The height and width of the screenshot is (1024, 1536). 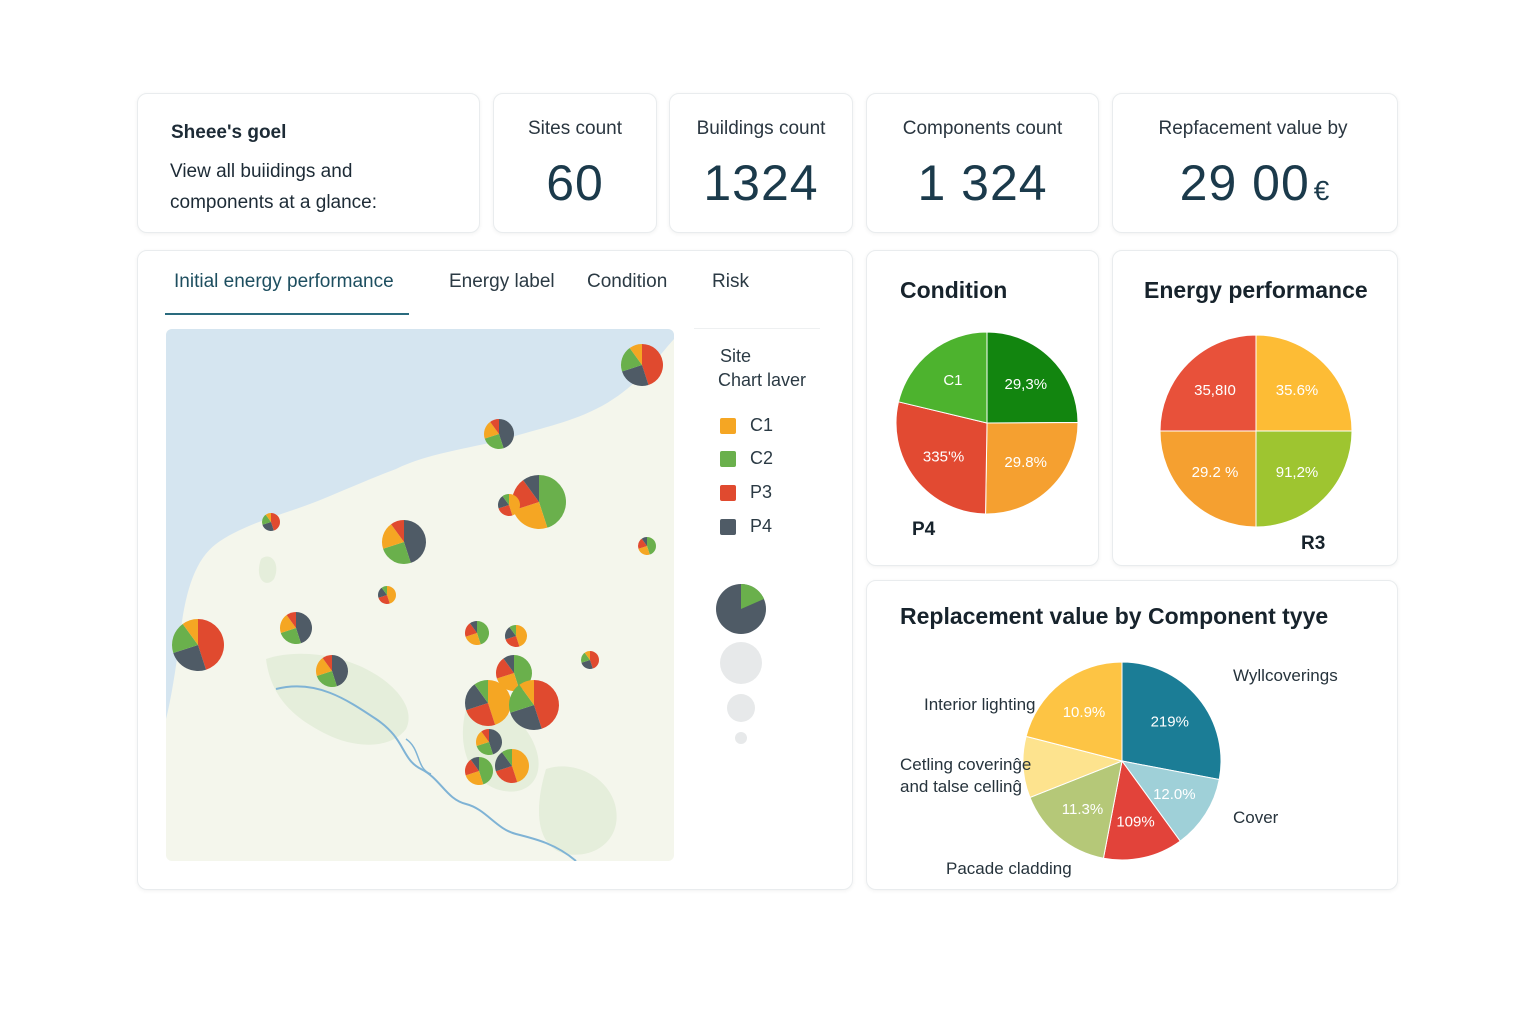 What do you see at coordinates (418, 756) in the screenshot?
I see `map-river` at bounding box center [418, 756].